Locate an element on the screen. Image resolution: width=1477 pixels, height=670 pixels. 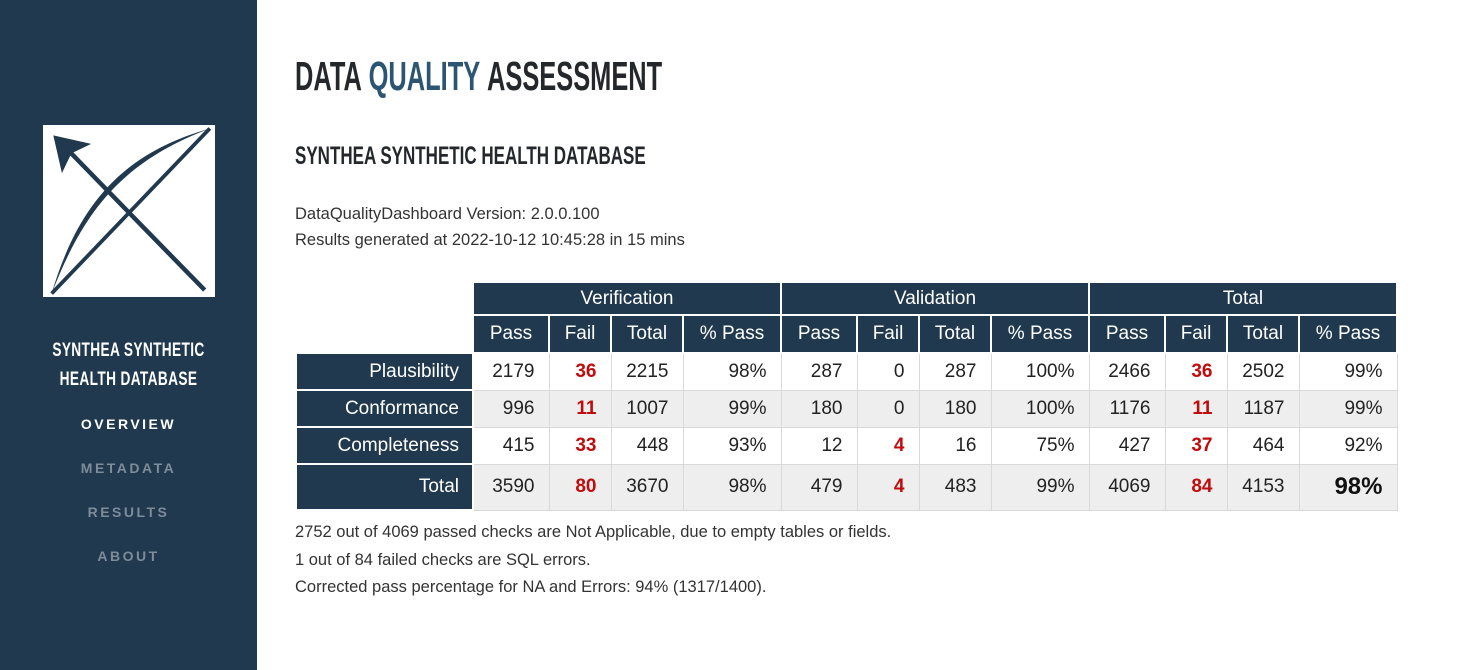
cell-validation-total: 180 is located at coordinates (955, 408).